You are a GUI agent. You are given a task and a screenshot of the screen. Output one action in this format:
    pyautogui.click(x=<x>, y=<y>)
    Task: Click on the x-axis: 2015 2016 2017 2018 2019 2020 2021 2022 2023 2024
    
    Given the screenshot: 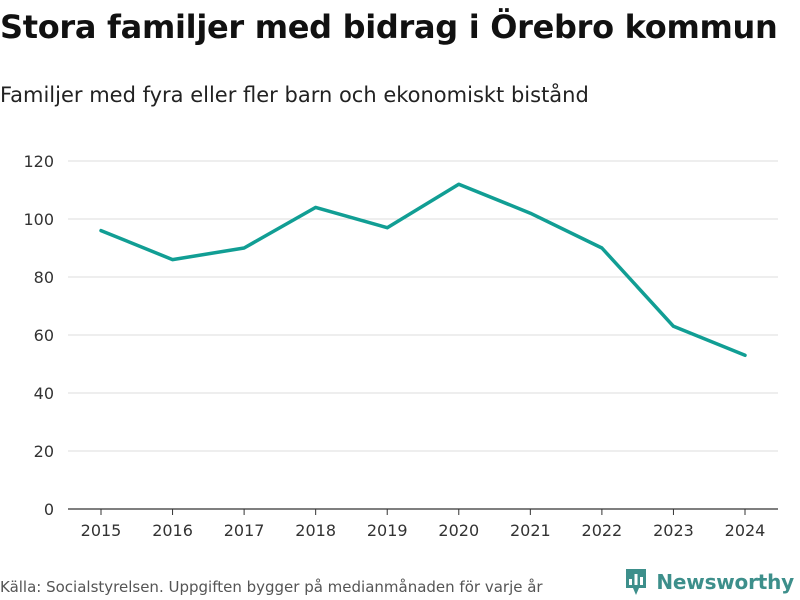 What is the action you would take?
    pyautogui.click(x=423, y=524)
    